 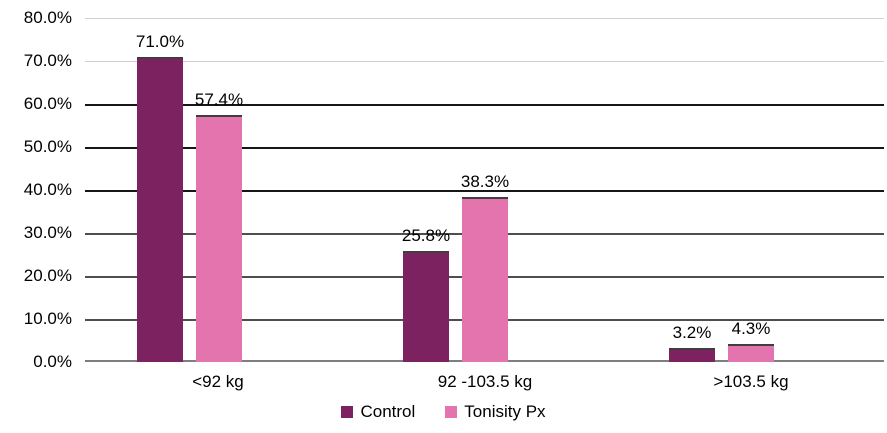 I want to click on legend-item-tonisity-px: Tonisity Px, so click(x=495, y=412).